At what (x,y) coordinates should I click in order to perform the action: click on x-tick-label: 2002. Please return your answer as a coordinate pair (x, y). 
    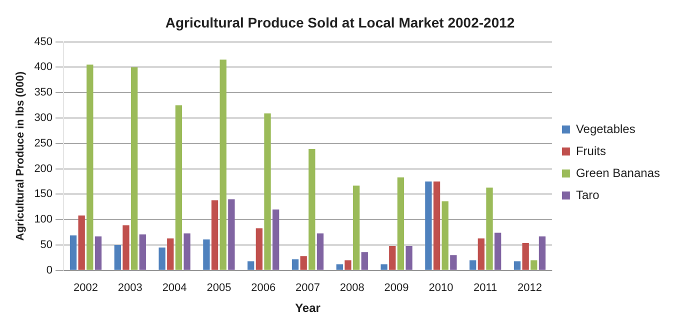
    Looking at the image, I should click on (86, 288).